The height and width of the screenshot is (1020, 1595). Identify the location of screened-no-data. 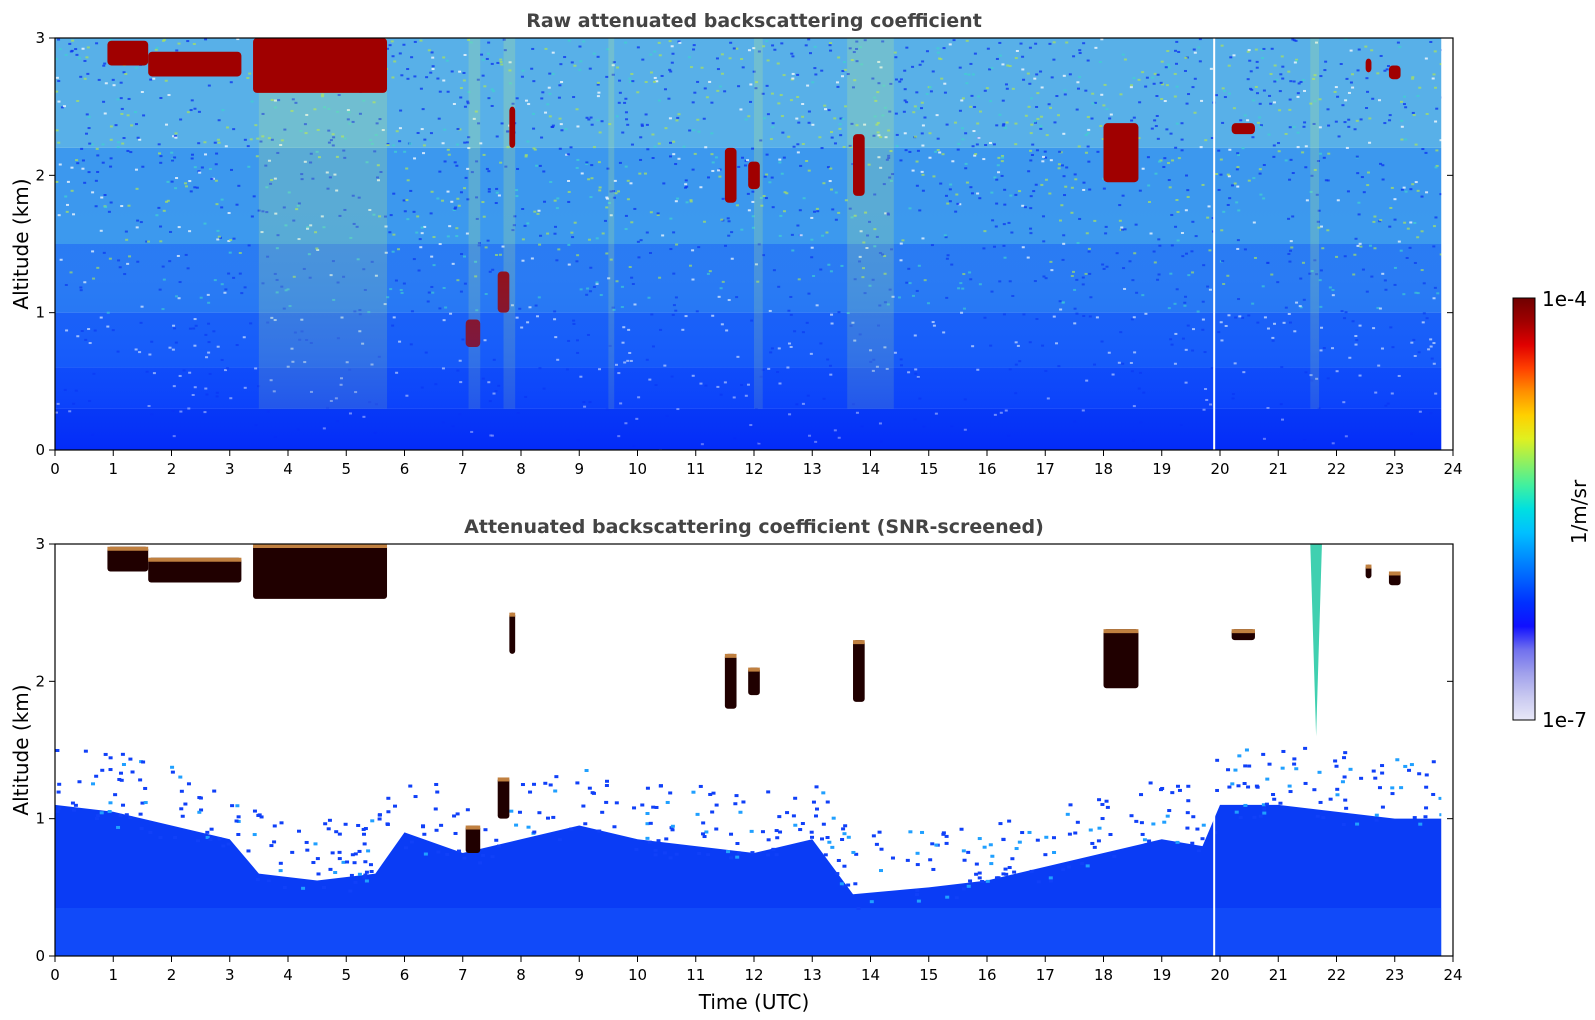
(1447, 750).